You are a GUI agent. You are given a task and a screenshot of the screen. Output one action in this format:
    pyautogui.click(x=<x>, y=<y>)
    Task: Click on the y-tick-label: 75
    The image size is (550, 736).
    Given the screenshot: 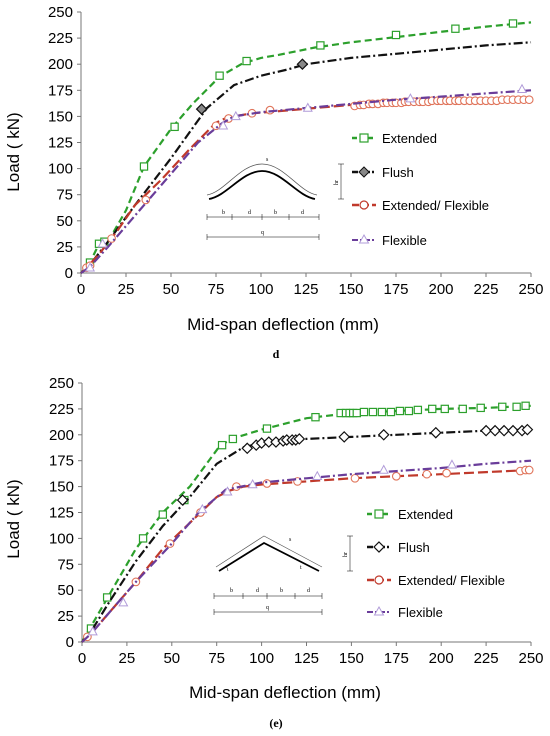 What is the action you would take?
    pyautogui.click(x=64, y=195)
    